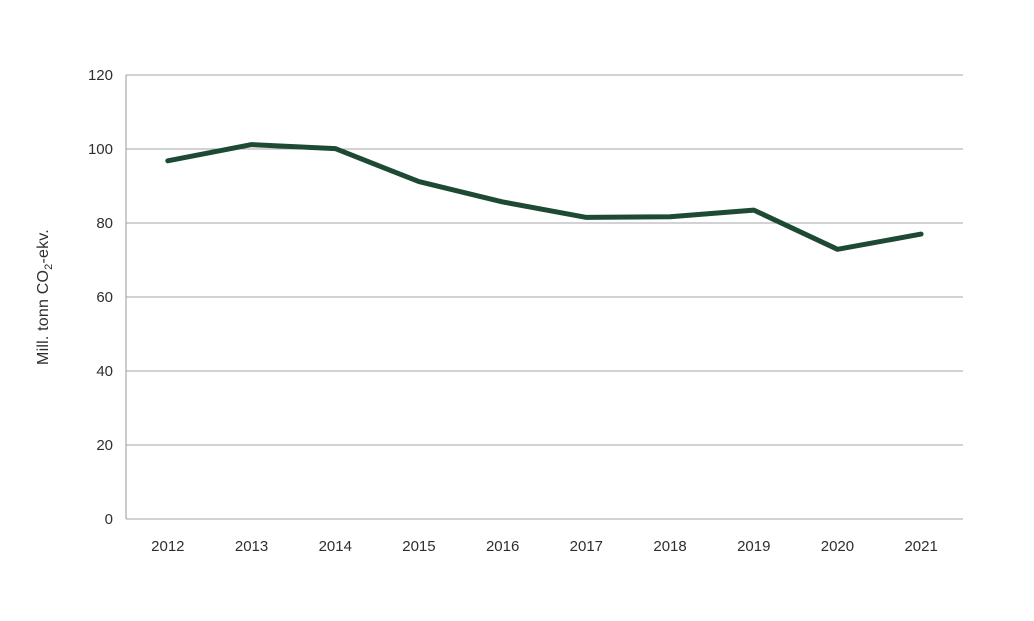  I want to click on x-tick-label: 2015, so click(418, 546).